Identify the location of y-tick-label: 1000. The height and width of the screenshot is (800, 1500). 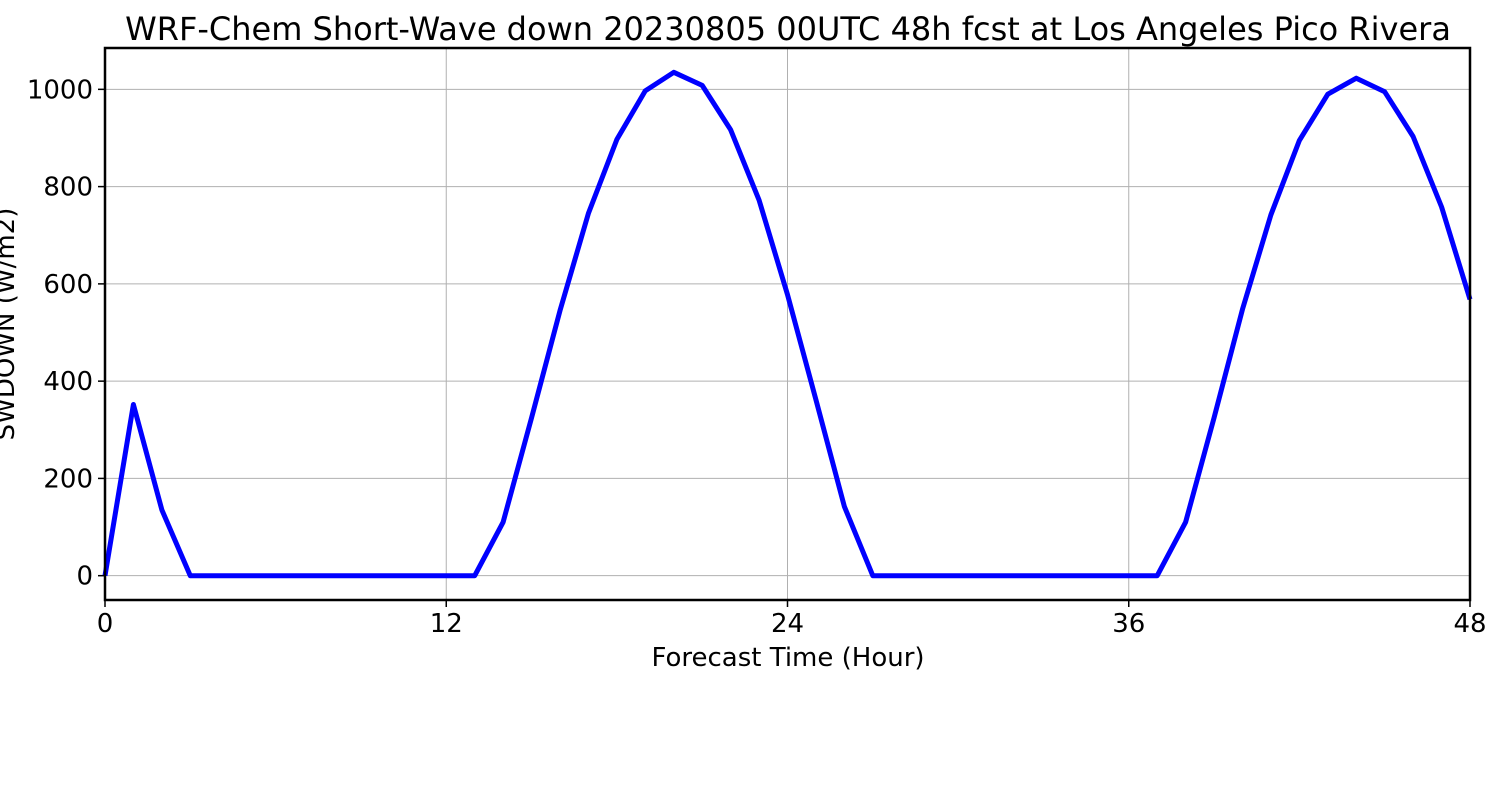
(60, 90).